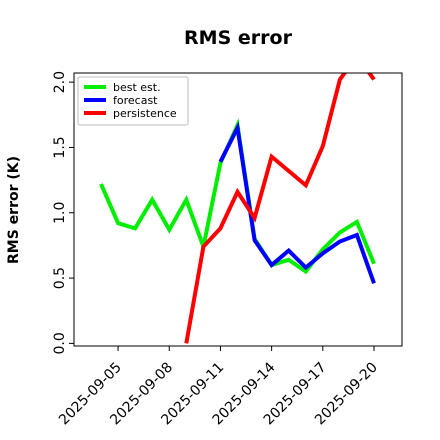 The width and height of the screenshot is (440, 440). I want to click on y-tick-label: 0.0, so click(60, 343).